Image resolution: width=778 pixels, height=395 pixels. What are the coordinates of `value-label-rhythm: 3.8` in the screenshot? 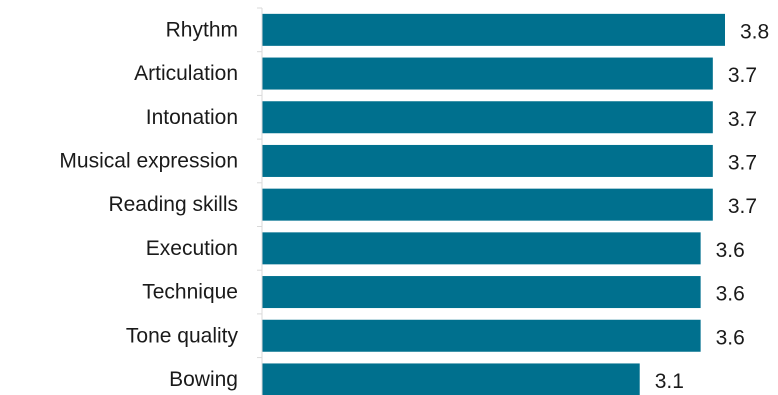 It's located at (754, 31).